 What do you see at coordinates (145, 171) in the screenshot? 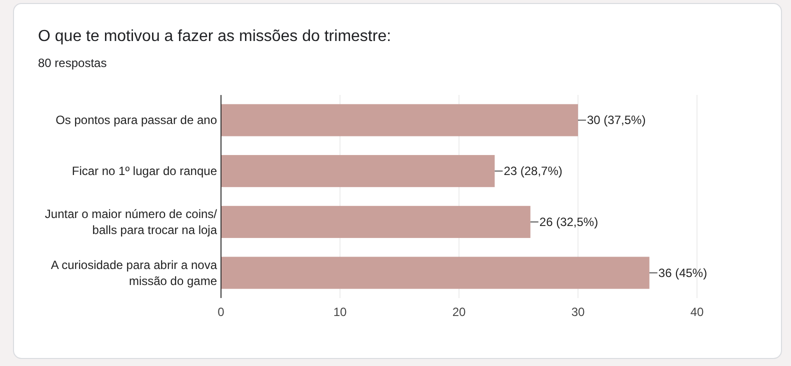
I see `y-tick-label: Ficar no 1º lugar do ranque` at bounding box center [145, 171].